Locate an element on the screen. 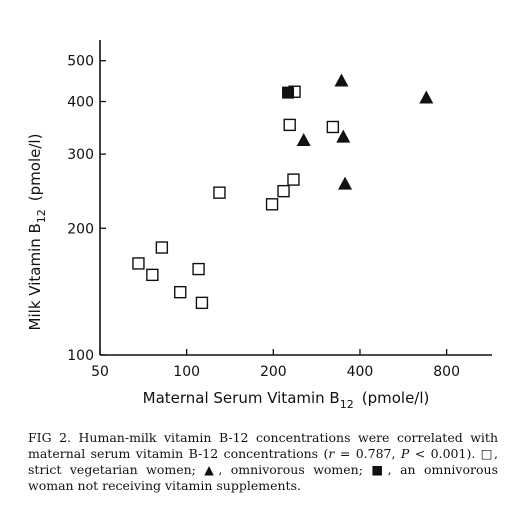  x-axis-title: Maternal Serum Vitamin B12 (pmole/l) is located at coordinates (286, 400).